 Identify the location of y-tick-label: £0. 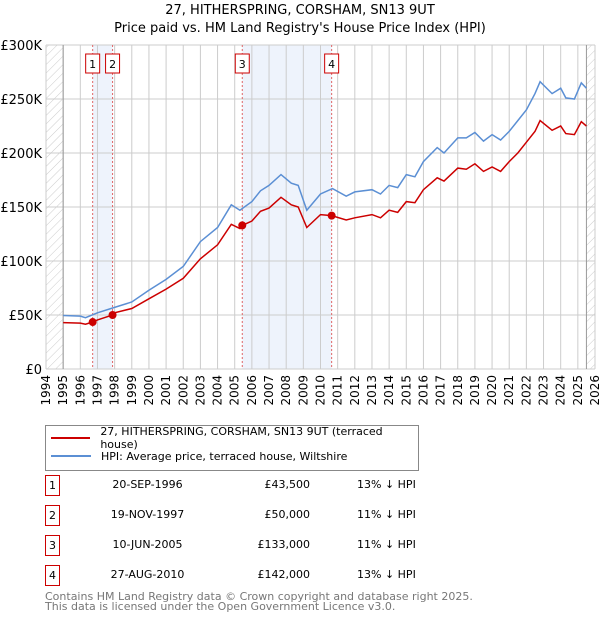
(33, 370).